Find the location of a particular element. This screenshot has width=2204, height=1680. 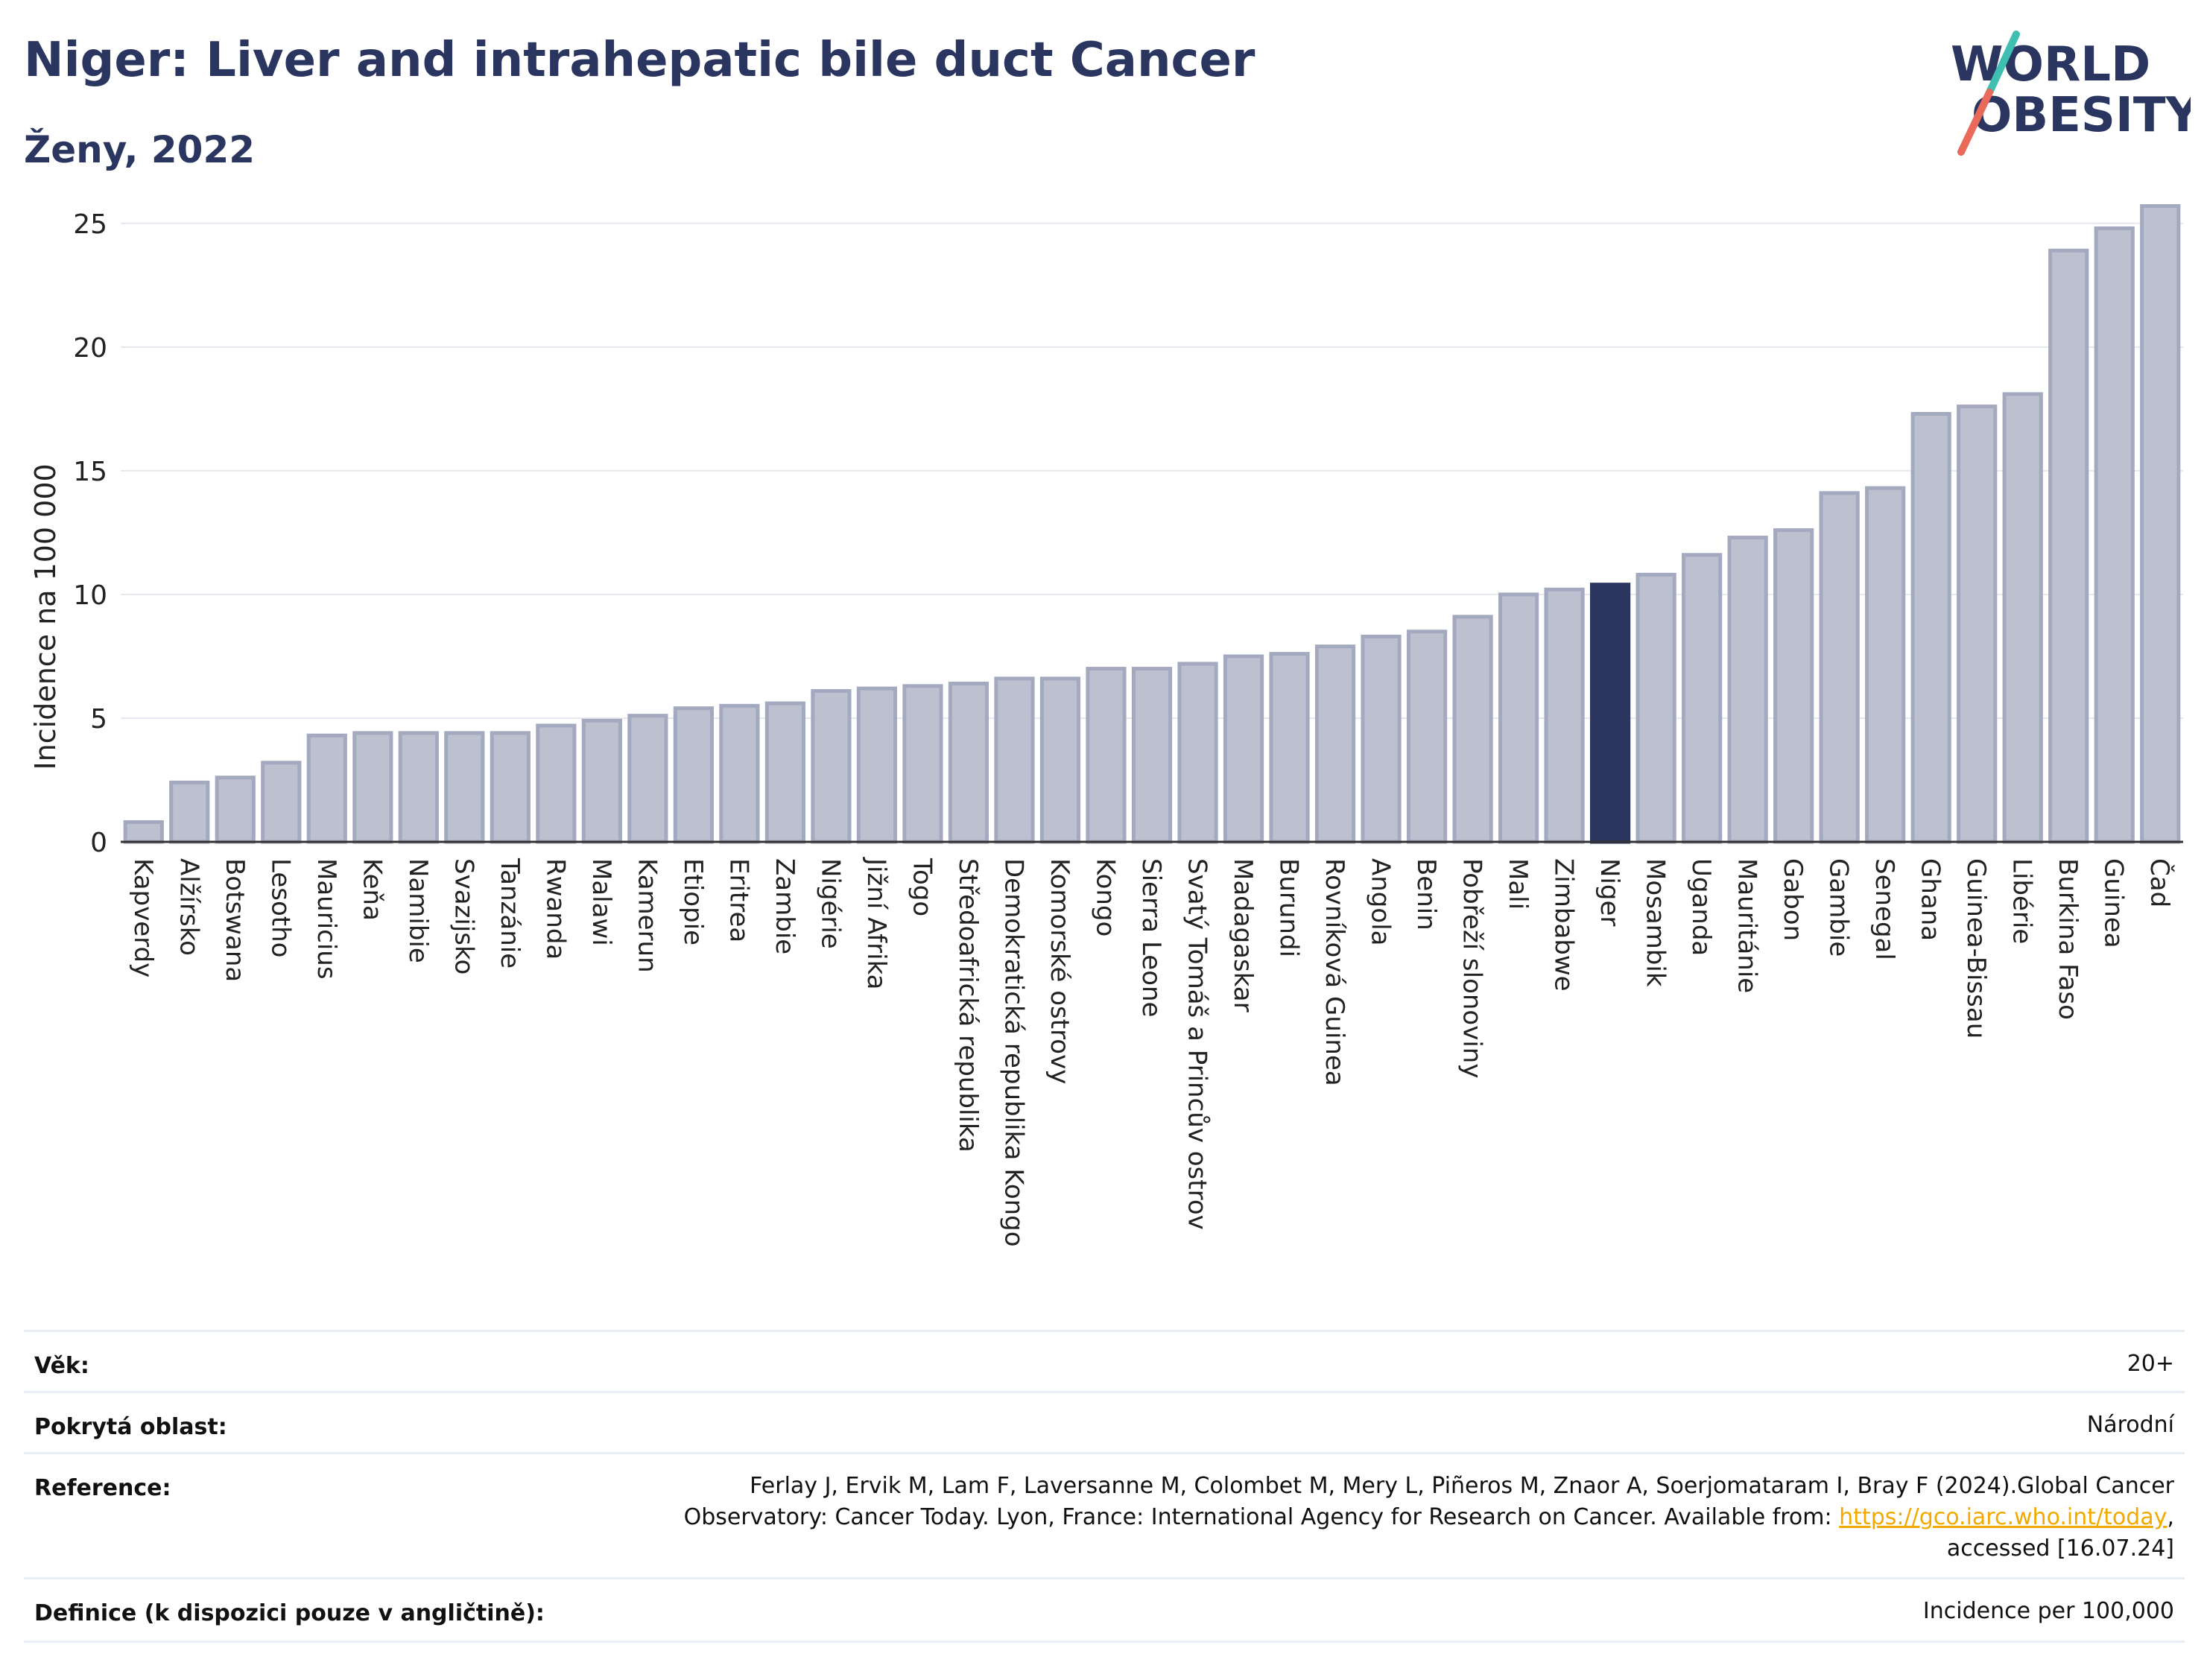

x-tick-label: Svazijsko is located at coordinates (463, 916).